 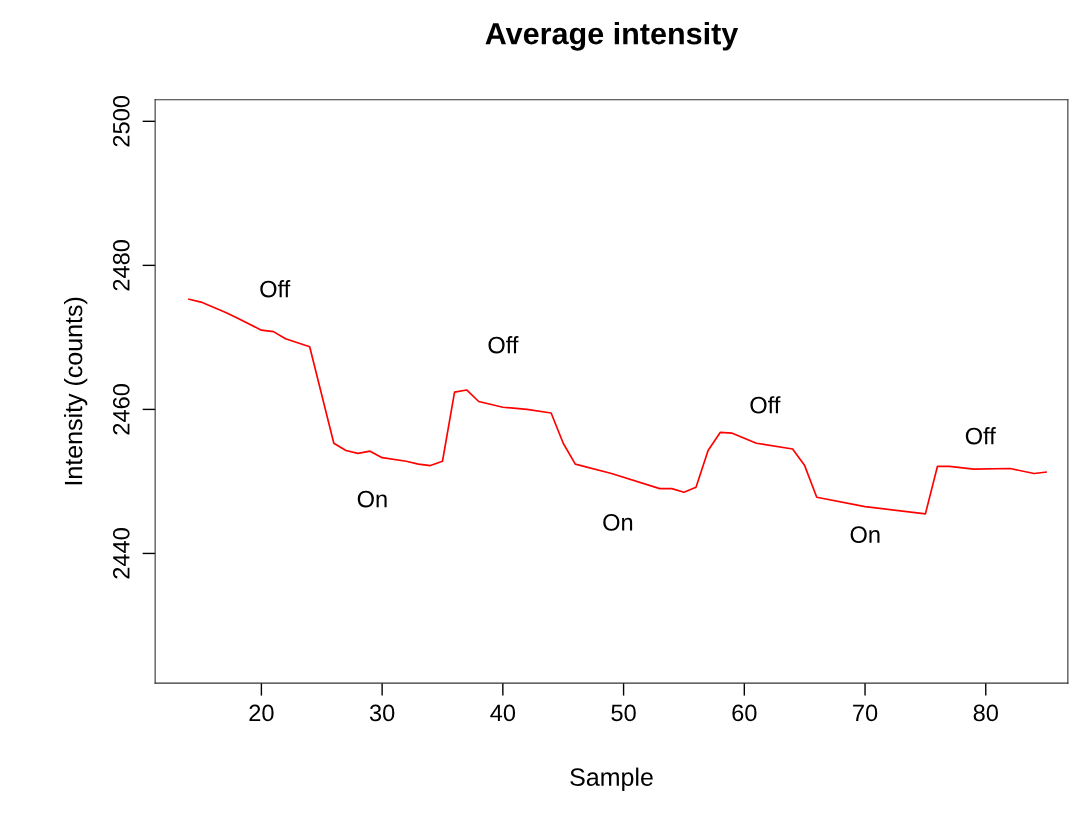 What do you see at coordinates (985, 713) in the screenshot?
I see `x-tick-label: 80` at bounding box center [985, 713].